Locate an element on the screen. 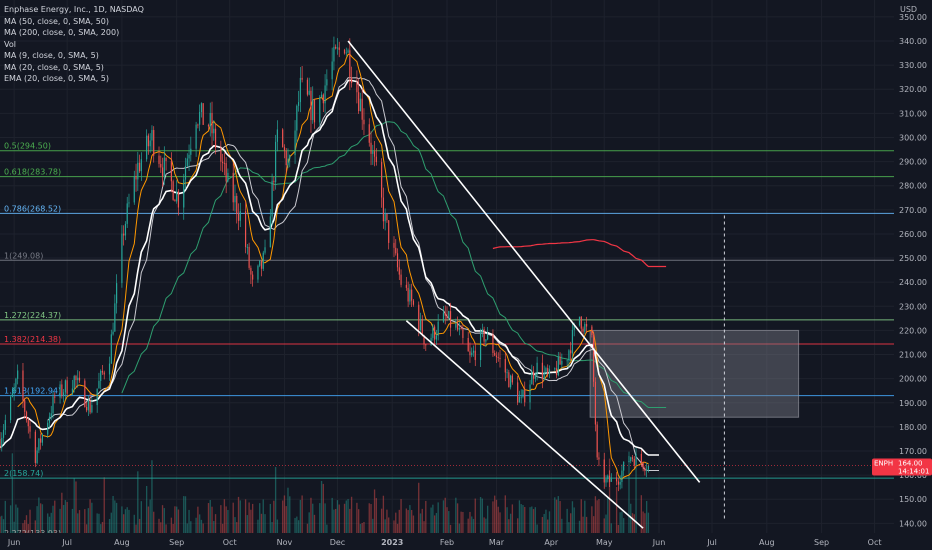  legend-ma20: MA (20, close, 0, SMA, 5) is located at coordinates (54, 67).